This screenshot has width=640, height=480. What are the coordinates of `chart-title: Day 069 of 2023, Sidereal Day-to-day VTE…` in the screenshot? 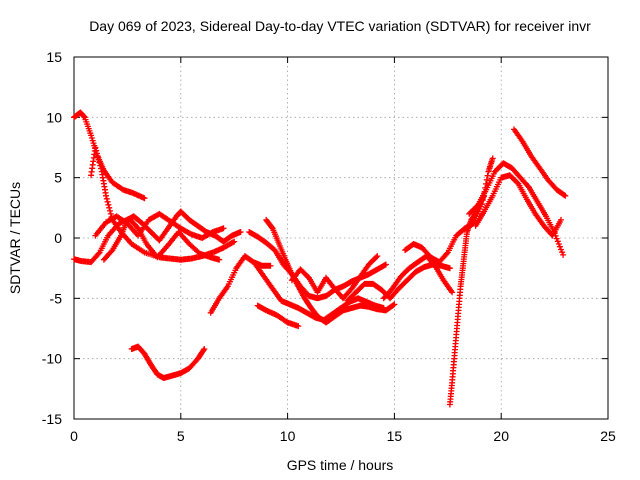 It's located at (340, 26).